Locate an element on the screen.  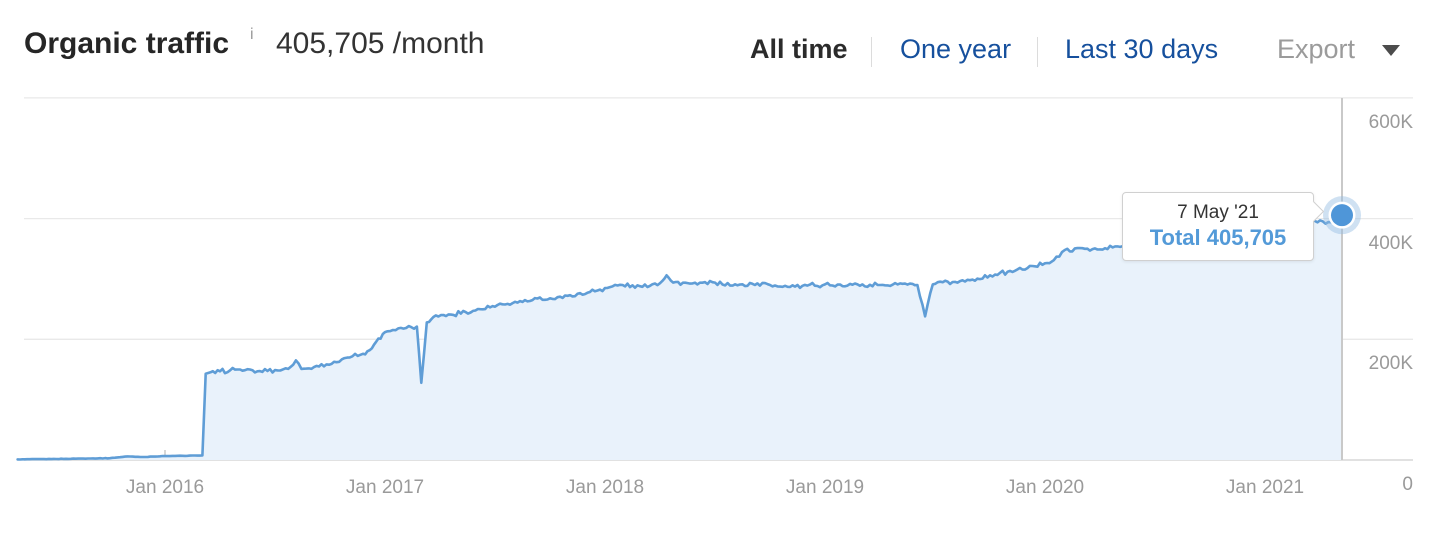
y-axis-label: 0 is located at coordinates (1407, 484).